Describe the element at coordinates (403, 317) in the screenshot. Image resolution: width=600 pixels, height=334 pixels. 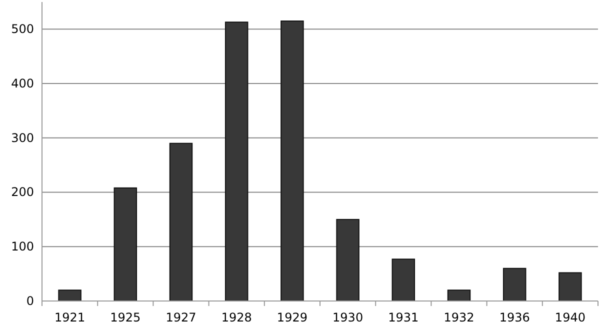
I see `x-tick-label: 1931` at that location.